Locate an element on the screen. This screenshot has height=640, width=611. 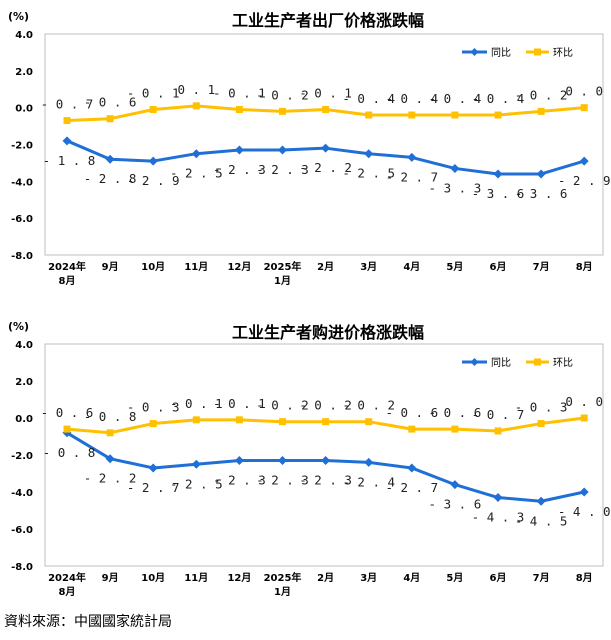
chart-0-series-1-data-label: - 0 . 1 is located at coordinates (239, 93).